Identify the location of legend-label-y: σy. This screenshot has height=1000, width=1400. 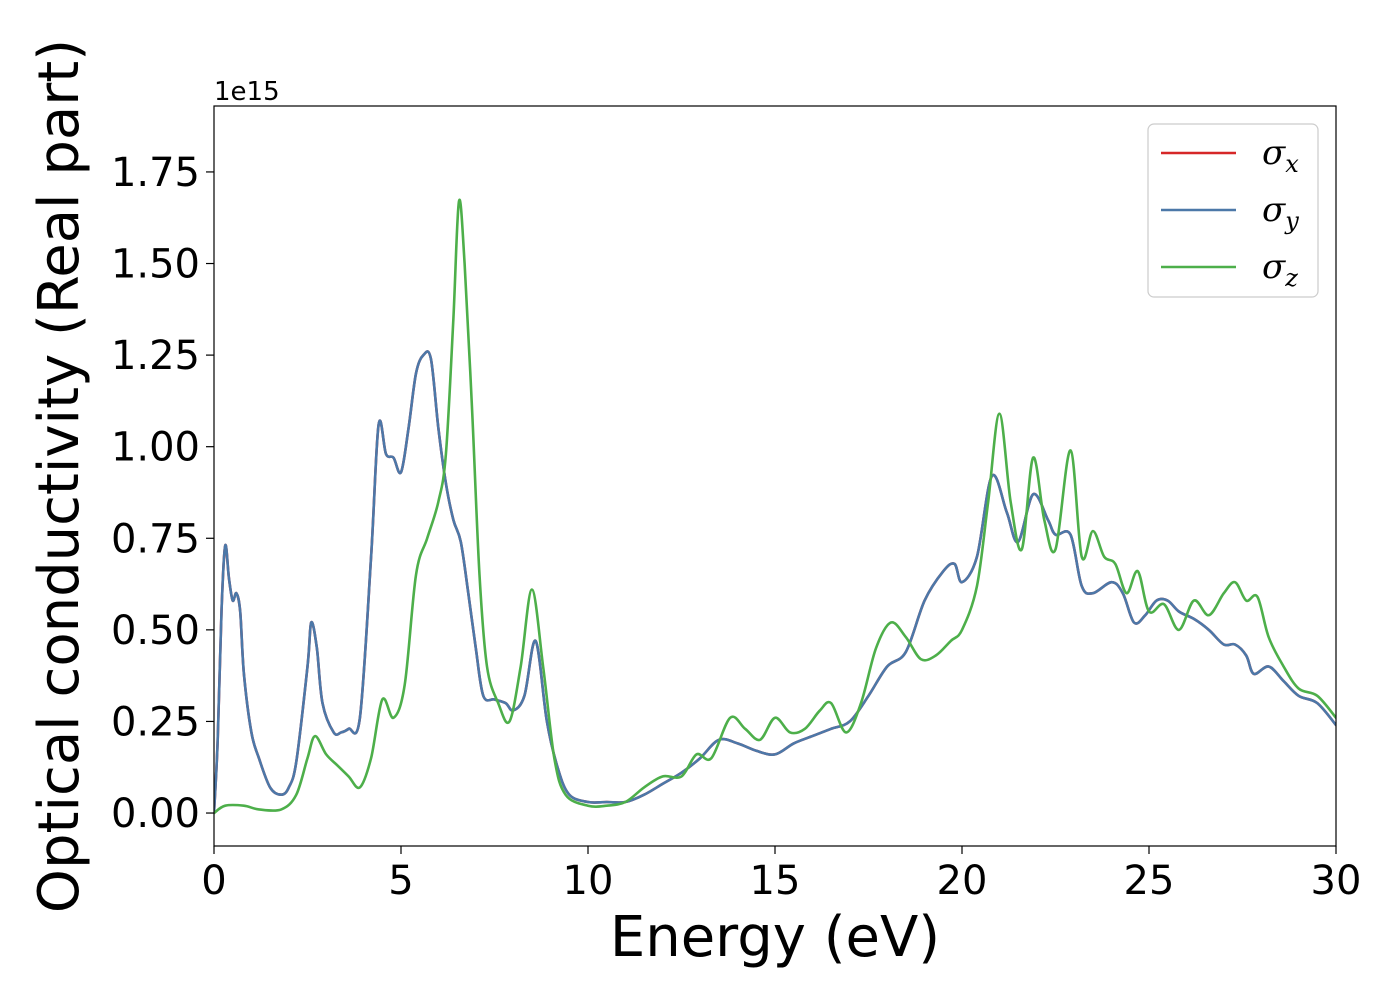
(1280, 212).